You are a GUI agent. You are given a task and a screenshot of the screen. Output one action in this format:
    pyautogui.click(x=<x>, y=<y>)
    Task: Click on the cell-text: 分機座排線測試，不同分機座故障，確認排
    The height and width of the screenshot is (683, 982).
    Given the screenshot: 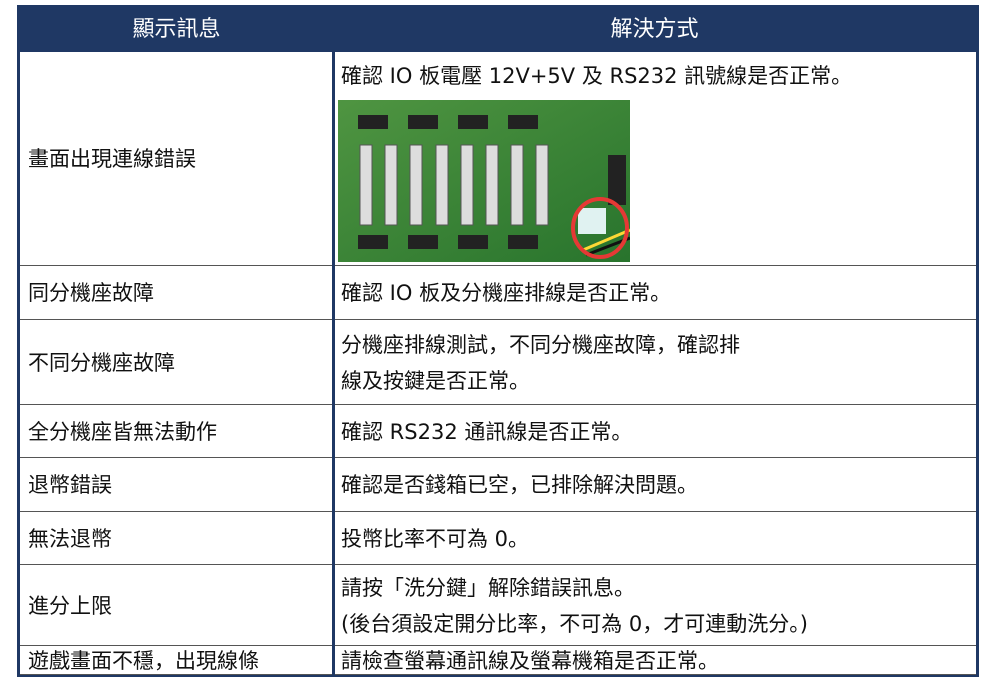 What is the action you would take?
    pyautogui.click(x=540, y=344)
    